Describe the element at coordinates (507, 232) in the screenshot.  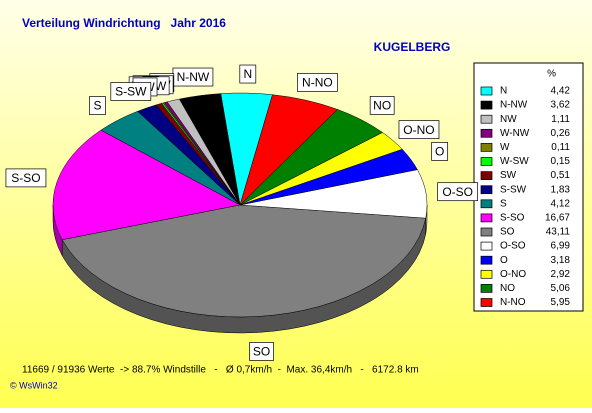
I see `legend-label: SO` at that location.